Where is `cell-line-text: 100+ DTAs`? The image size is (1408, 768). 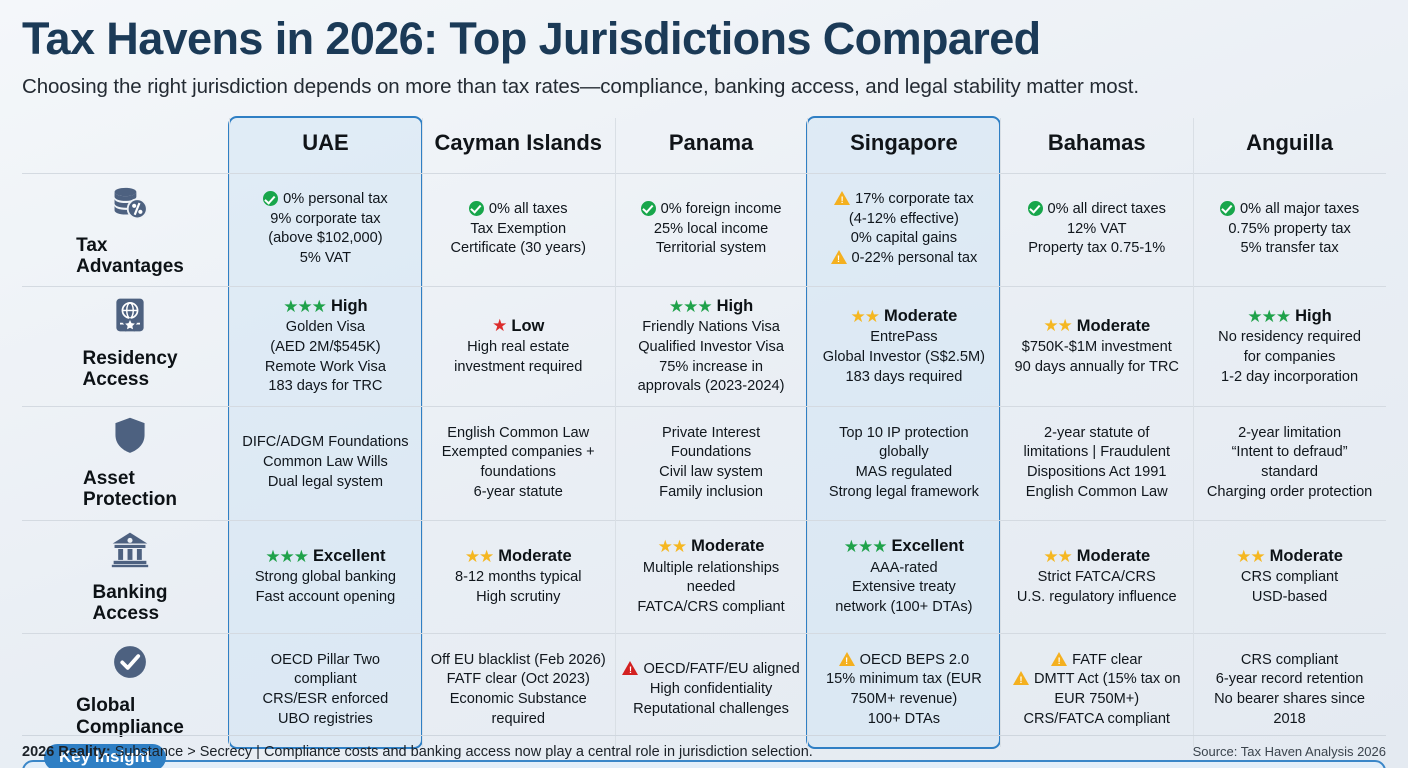 cell-line-text: 100+ DTAs is located at coordinates (904, 718).